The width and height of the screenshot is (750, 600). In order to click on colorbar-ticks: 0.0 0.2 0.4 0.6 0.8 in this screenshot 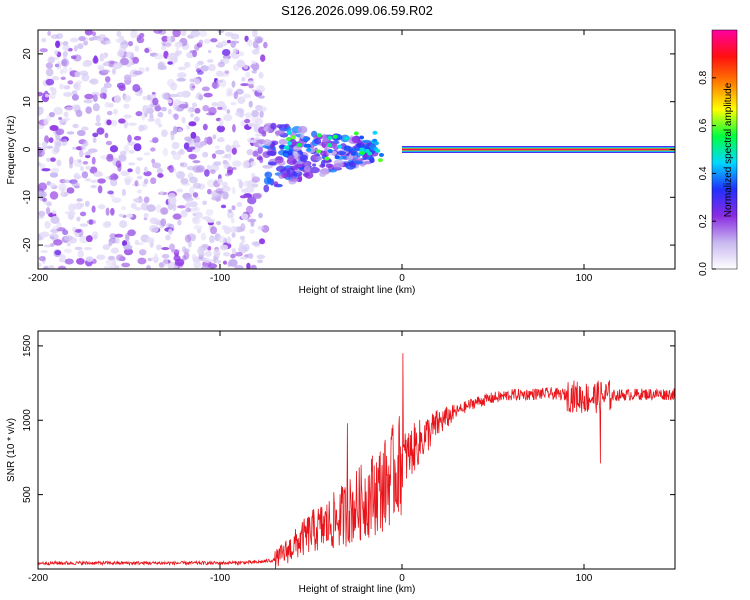, I will do `click(707, 173)`.